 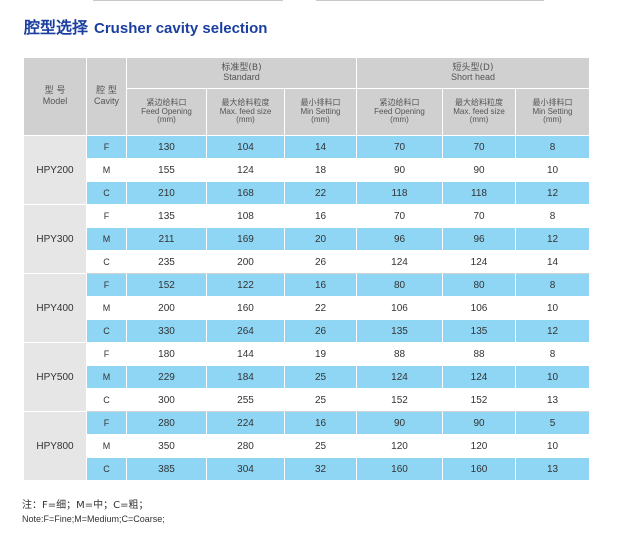 I want to click on value-cell: 235, so click(x=167, y=262).